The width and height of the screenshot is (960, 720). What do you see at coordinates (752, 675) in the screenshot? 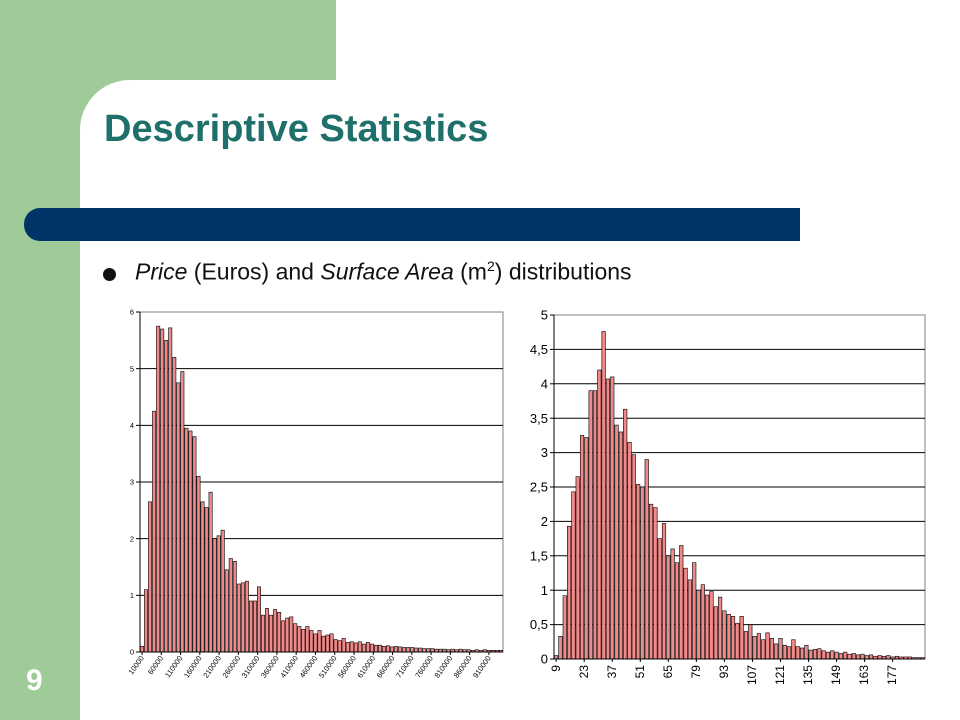
I see `x-tick-label: 107` at bounding box center [752, 675].